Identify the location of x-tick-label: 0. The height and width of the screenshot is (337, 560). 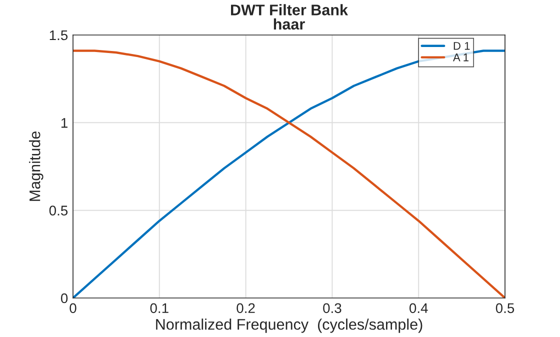
(73, 308).